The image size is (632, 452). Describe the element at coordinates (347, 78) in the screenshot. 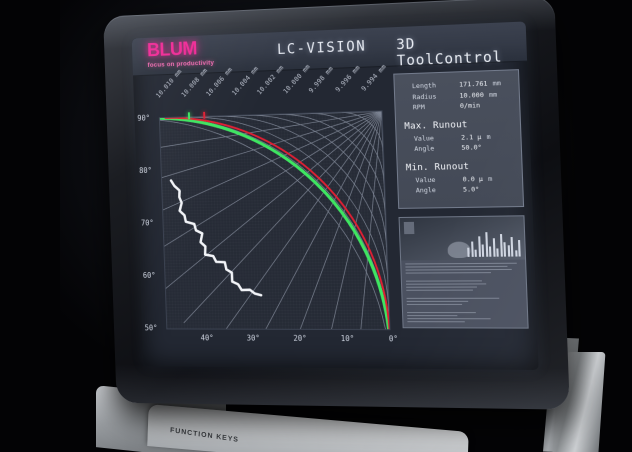

I see `radial-tick-7: 9.996 mm` at that location.